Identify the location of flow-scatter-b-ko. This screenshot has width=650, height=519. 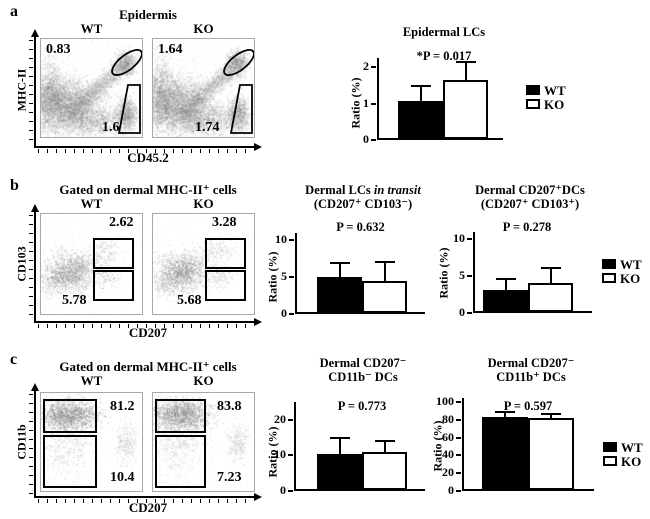
(203, 264).